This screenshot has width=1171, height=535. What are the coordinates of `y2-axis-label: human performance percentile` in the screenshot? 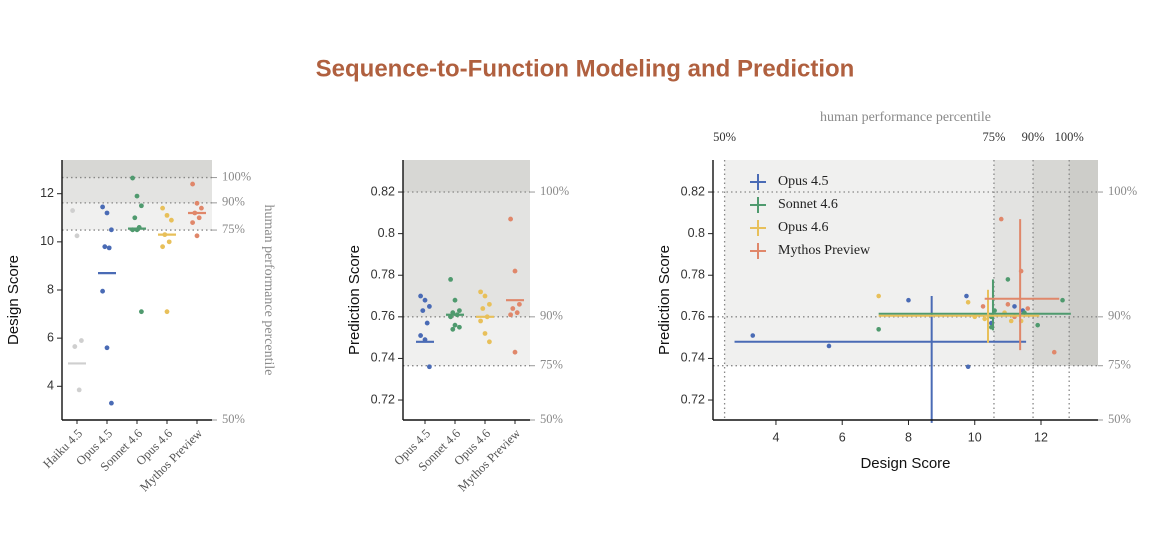 It's located at (268, 289).